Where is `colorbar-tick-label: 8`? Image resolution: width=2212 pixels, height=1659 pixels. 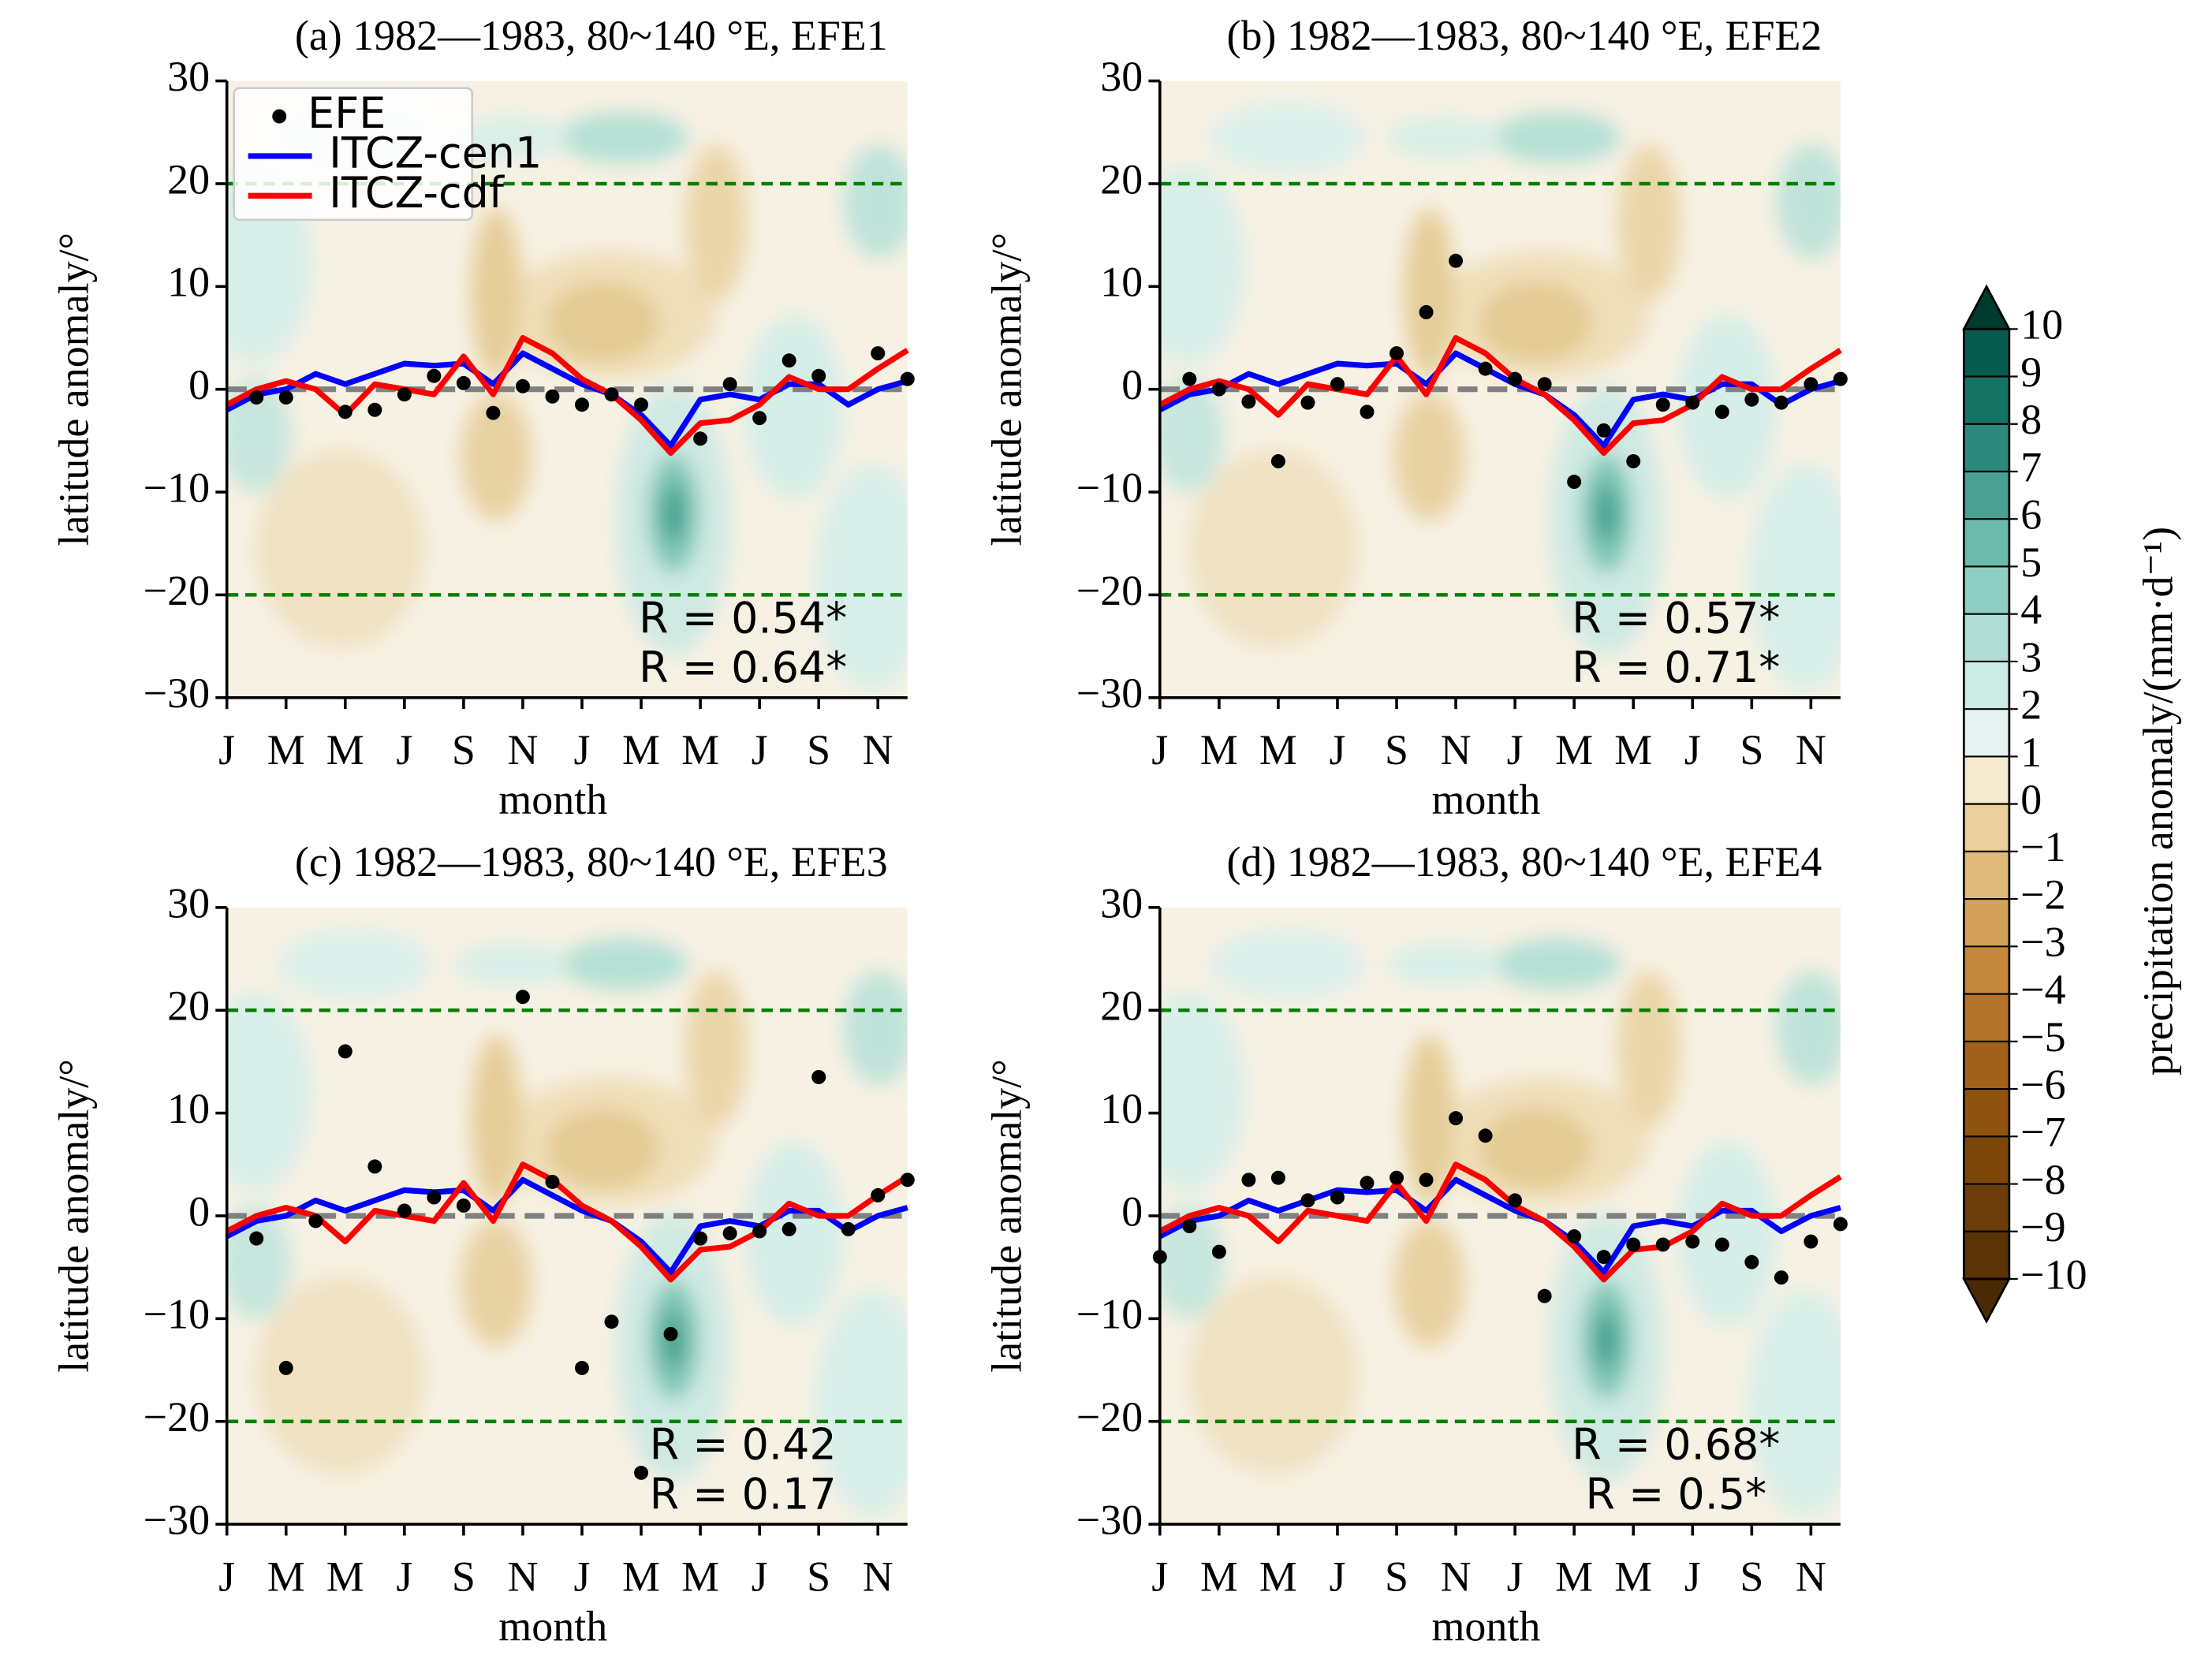
colorbar-tick-label: 8 is located at coordinates (2031, 419).